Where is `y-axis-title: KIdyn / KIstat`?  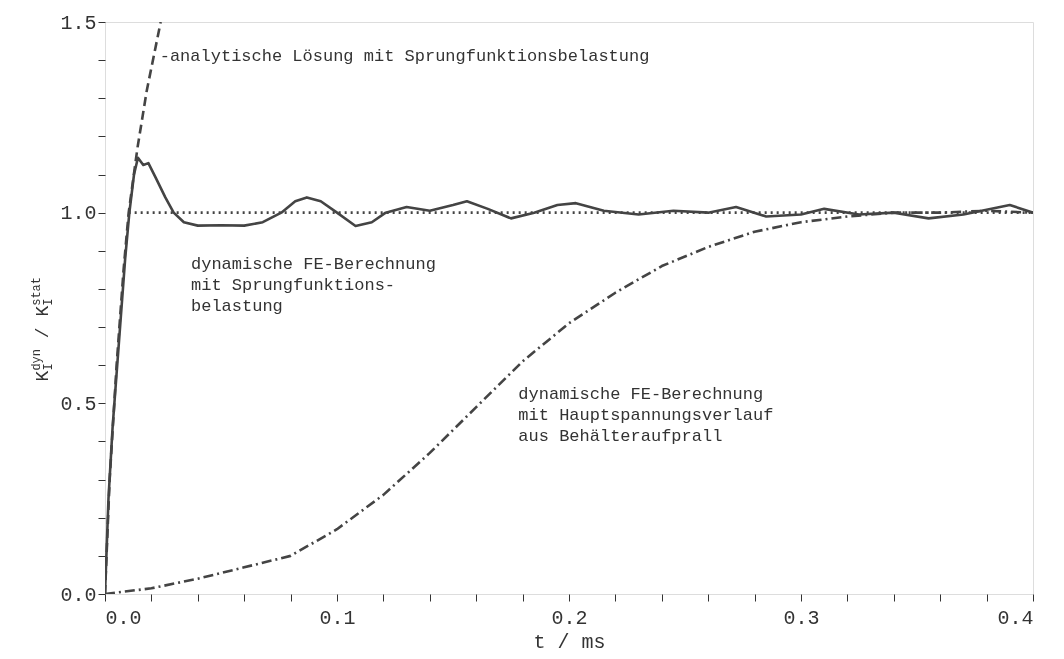 y-axis-title: KIdyn / KIstat is located at coordinates (43, 329).